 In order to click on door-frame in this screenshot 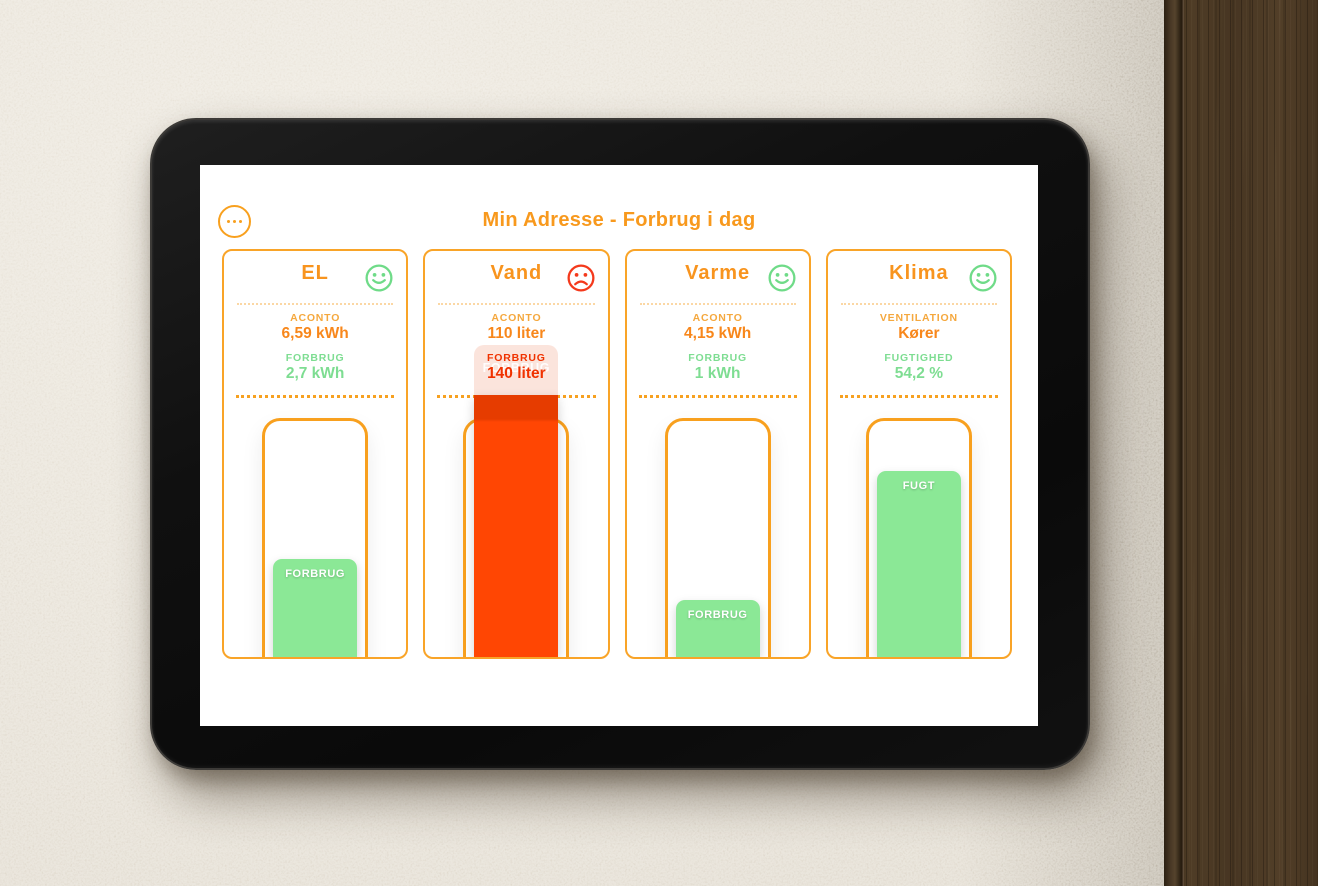, I will do `click(1241, 443)`.